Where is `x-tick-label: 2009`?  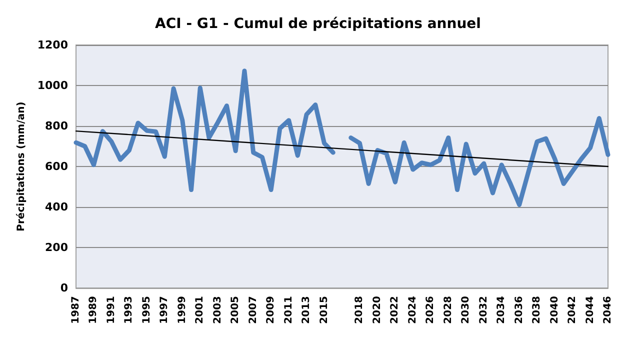 x-tick-label: 2009 is located at coordinates (271, 310).